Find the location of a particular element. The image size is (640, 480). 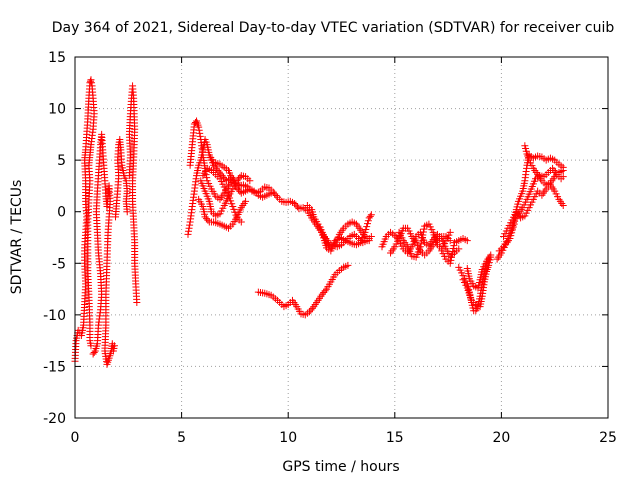

y-tick-label: 15 is located at coordinates (57, 58).